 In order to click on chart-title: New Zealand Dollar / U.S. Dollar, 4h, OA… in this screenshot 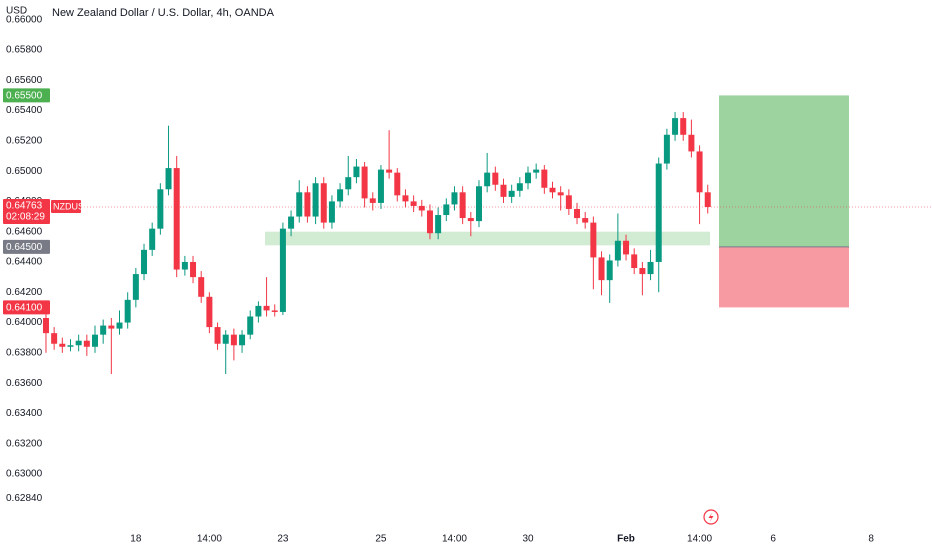, I will do `click(163, 13)`.